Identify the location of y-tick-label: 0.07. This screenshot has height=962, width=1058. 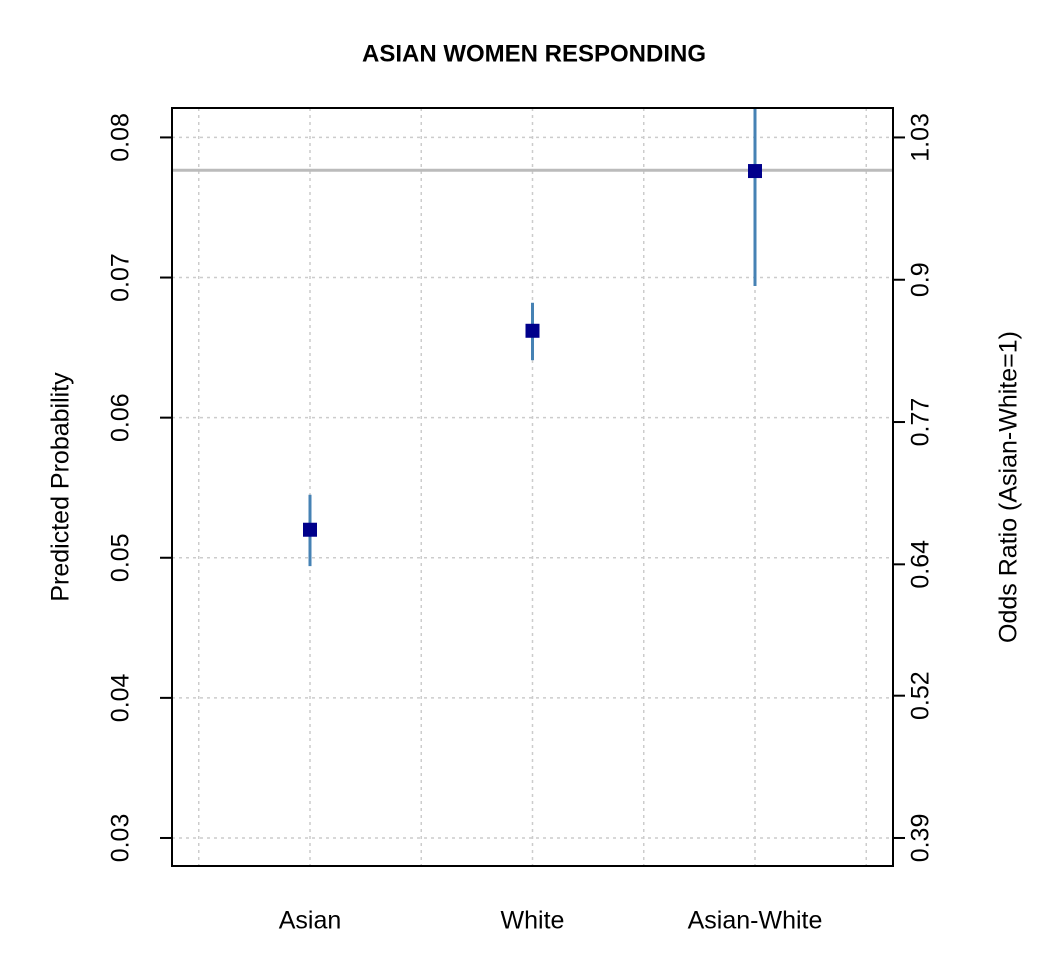
(121, 277).